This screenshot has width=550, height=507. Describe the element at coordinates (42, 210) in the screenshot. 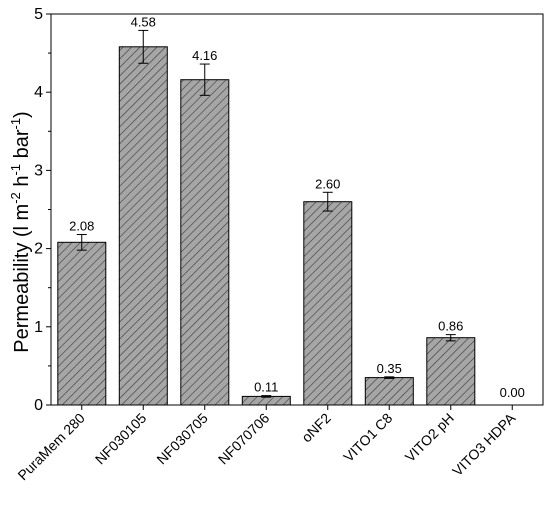

I see `y-axis: 0 1 2 3 4 5` at that location.